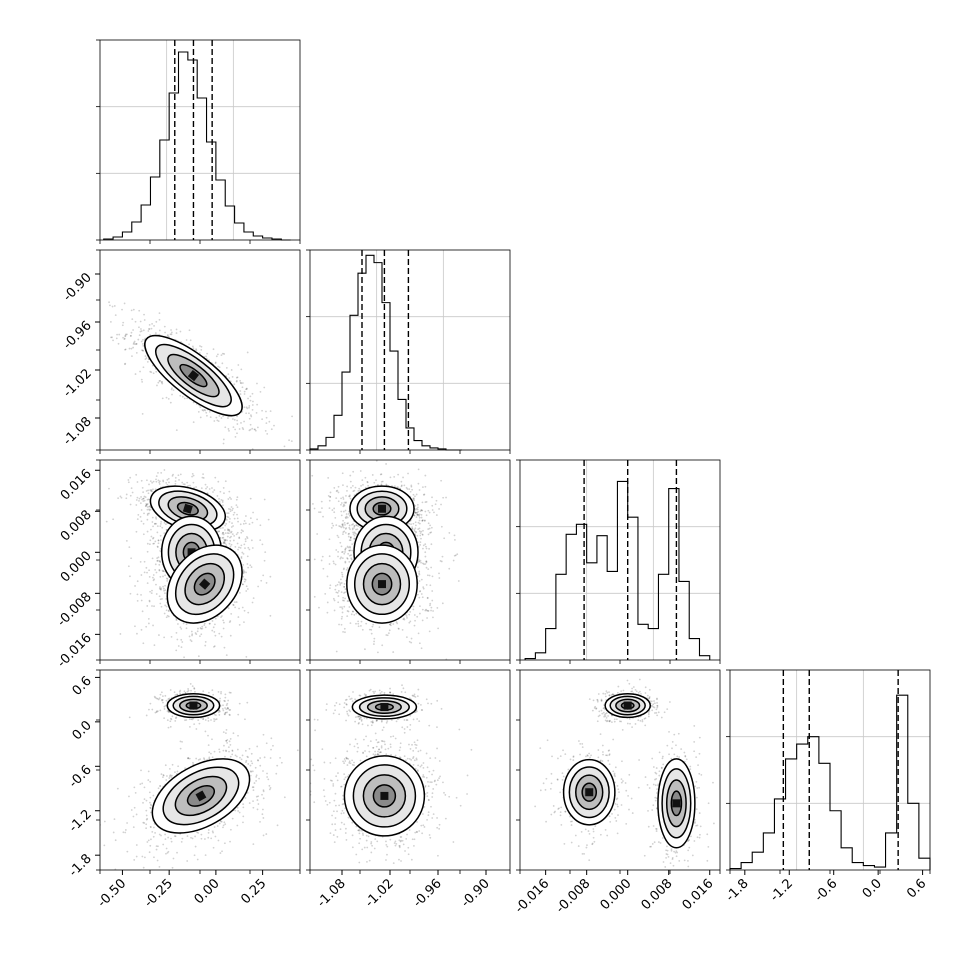 Image resolution: width=970 pixels, height=970 pixels. I want to click on x-tick-label: -0.50, so click(112, 893).